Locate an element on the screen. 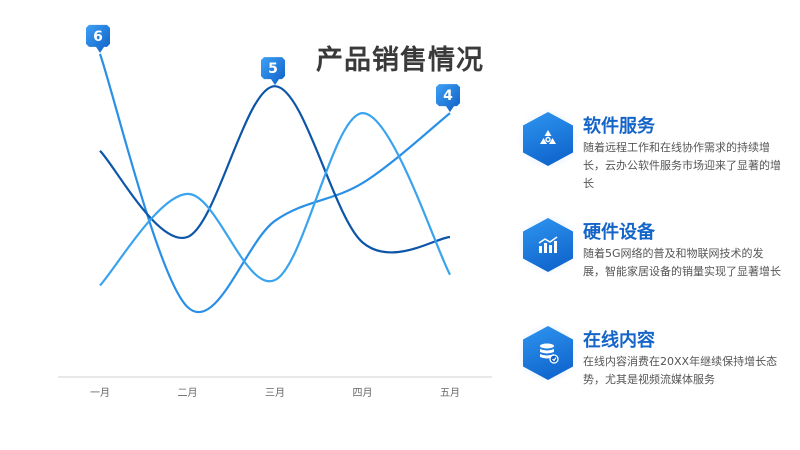 The image size is (800, 450). x-tick-label: 二月 is located at coordinates (188, 393).